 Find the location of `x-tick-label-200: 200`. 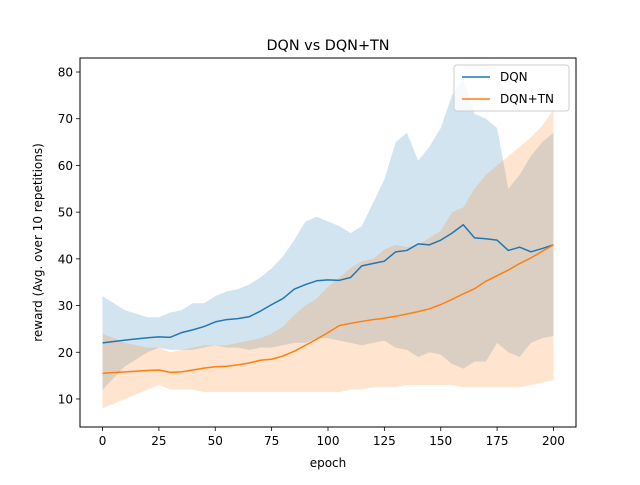

x-tick-label-200: 200 is located at coordinates (553, 441).